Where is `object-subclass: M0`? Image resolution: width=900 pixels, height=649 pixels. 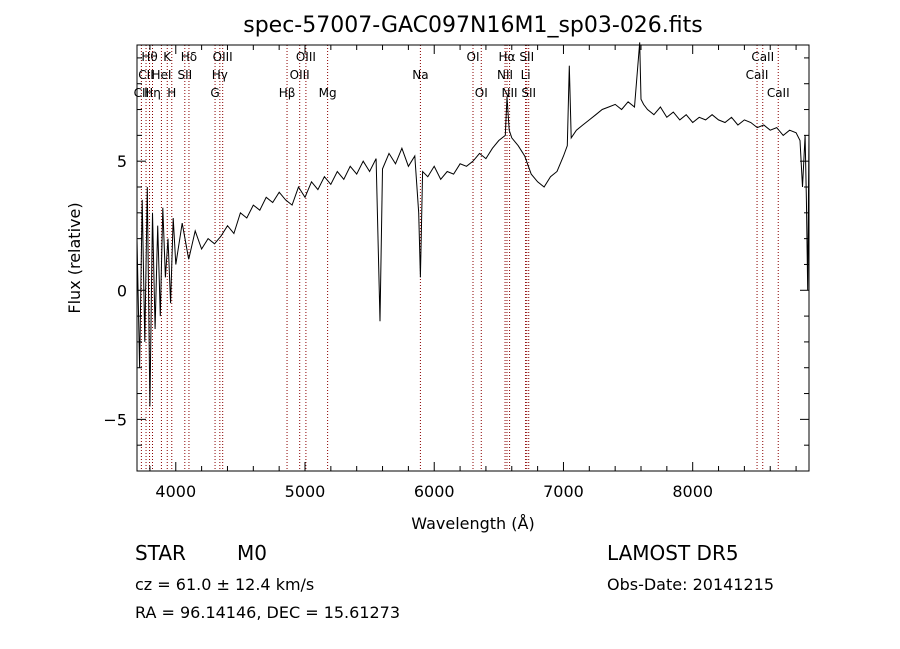
object-subclass: M0 is located at coordinates (252, 553).